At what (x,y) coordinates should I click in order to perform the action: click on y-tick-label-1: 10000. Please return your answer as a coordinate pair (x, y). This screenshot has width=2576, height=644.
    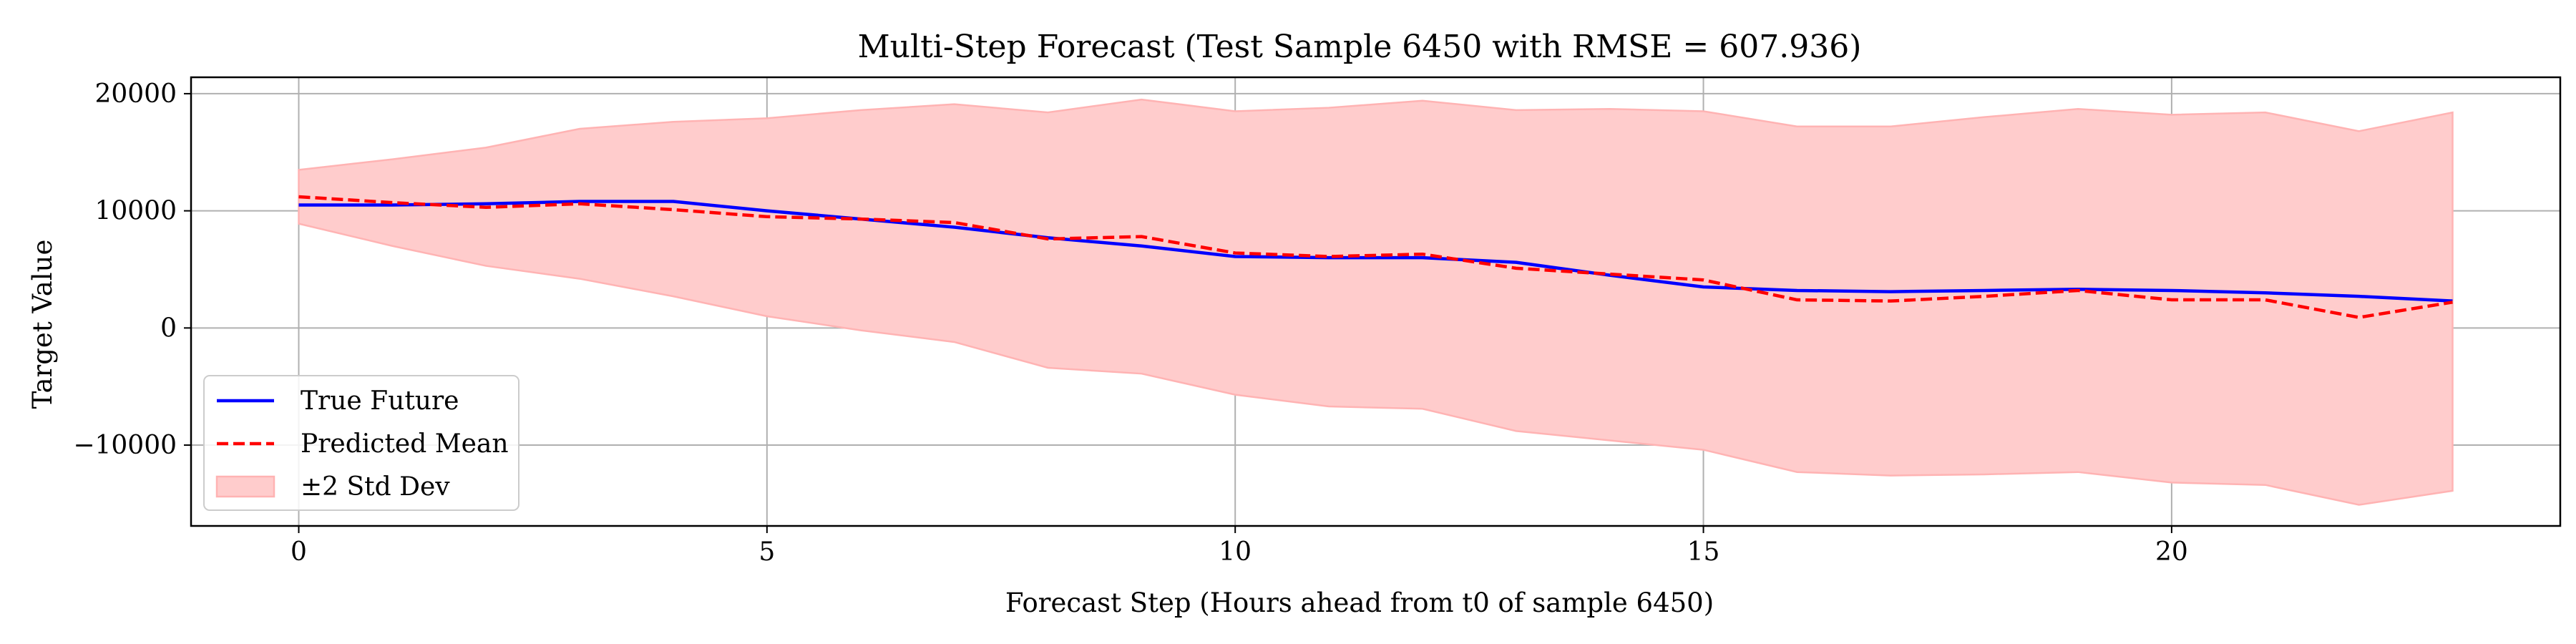
    Looking at the image, I should click on (135, 211).